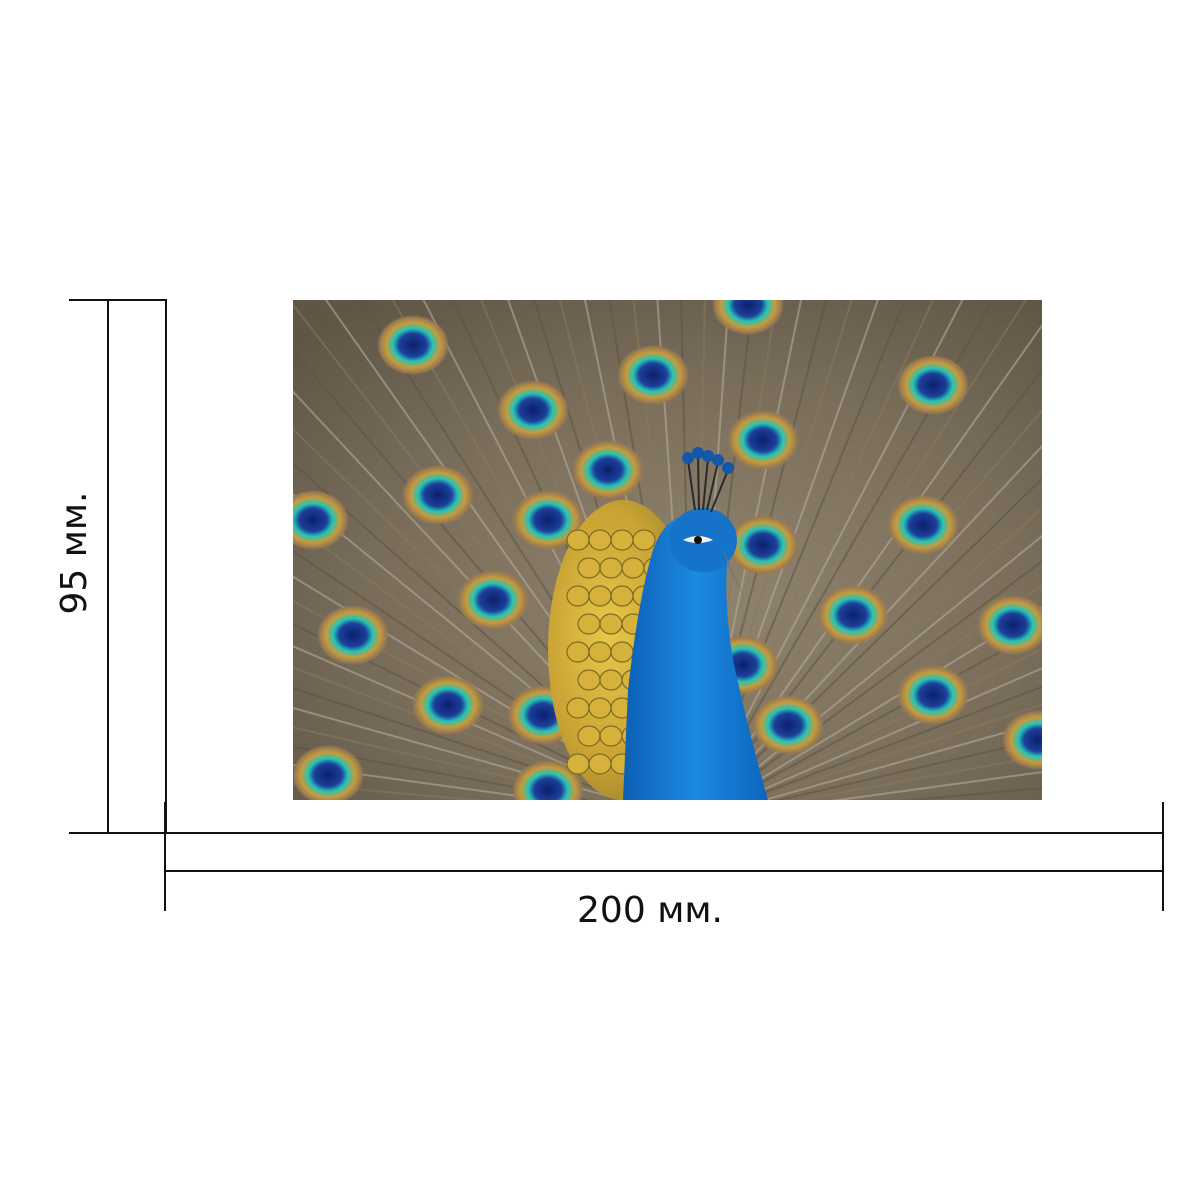 The image size is (1200, 1200). Describe the element at coordinates (698, 540) in the screenshot. I see `peacock-eye` at that location.